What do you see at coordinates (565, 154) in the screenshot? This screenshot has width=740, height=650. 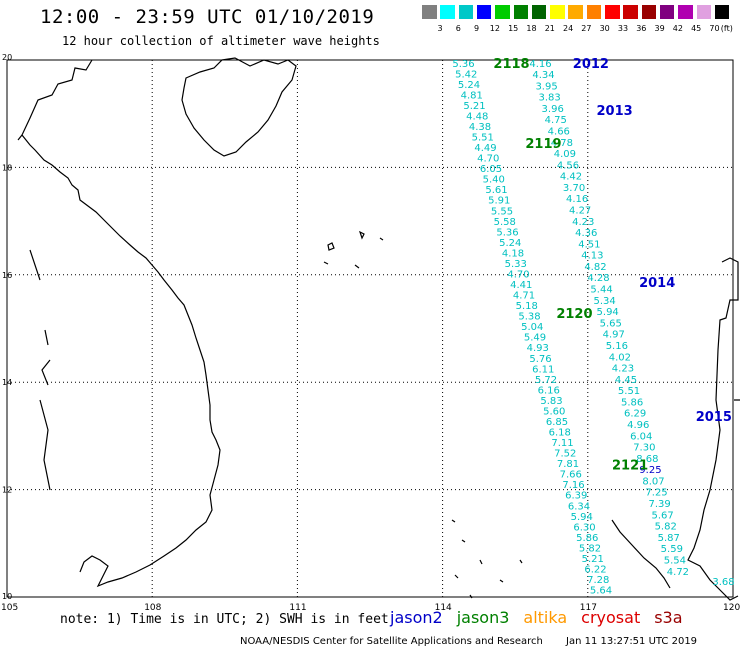 I see `wave-height-value: 4.09` at bounding box center [565, 154].